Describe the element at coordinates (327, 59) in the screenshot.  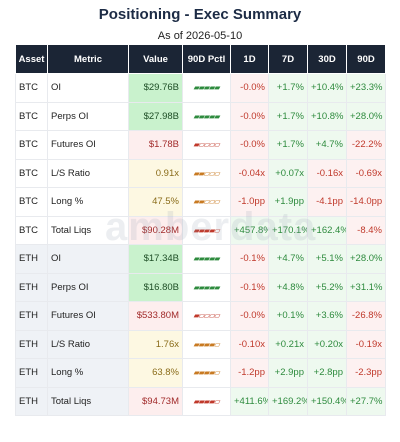
I see `column-header: 30D` at that location.